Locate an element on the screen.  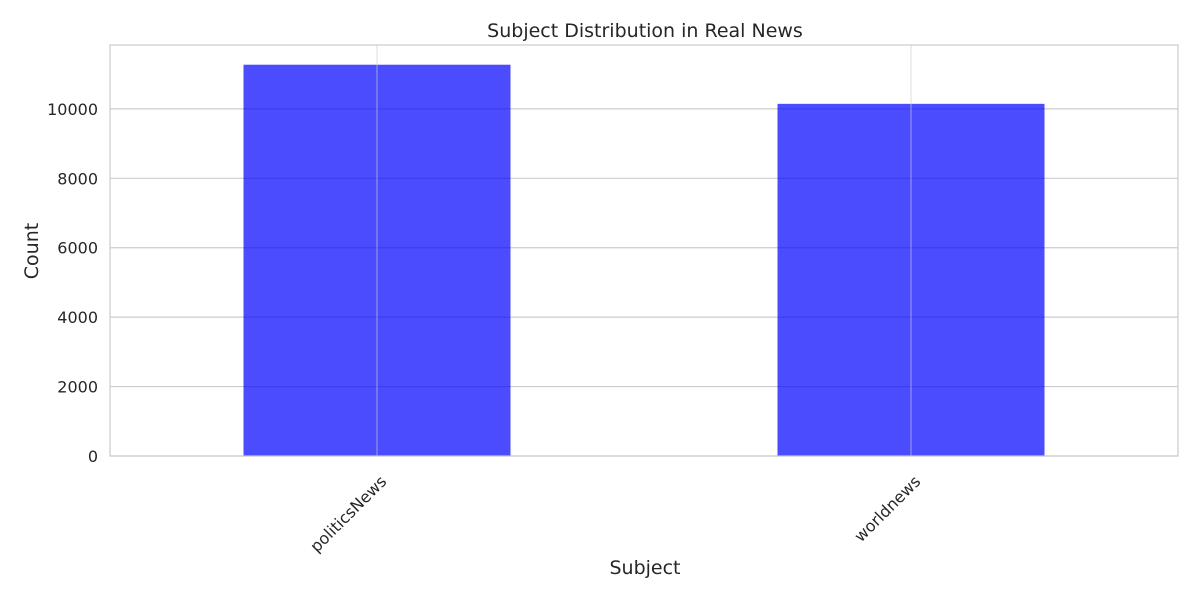
y-tick-label: 10000 is located at coordinates (72, 109).